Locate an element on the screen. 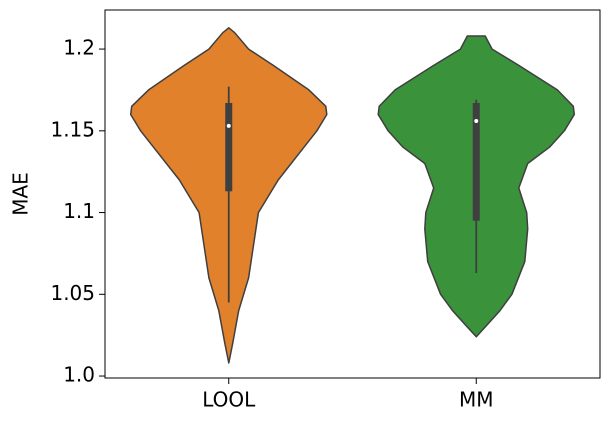  y-tick-label: 1.2 is located at coordinates (79, 48).